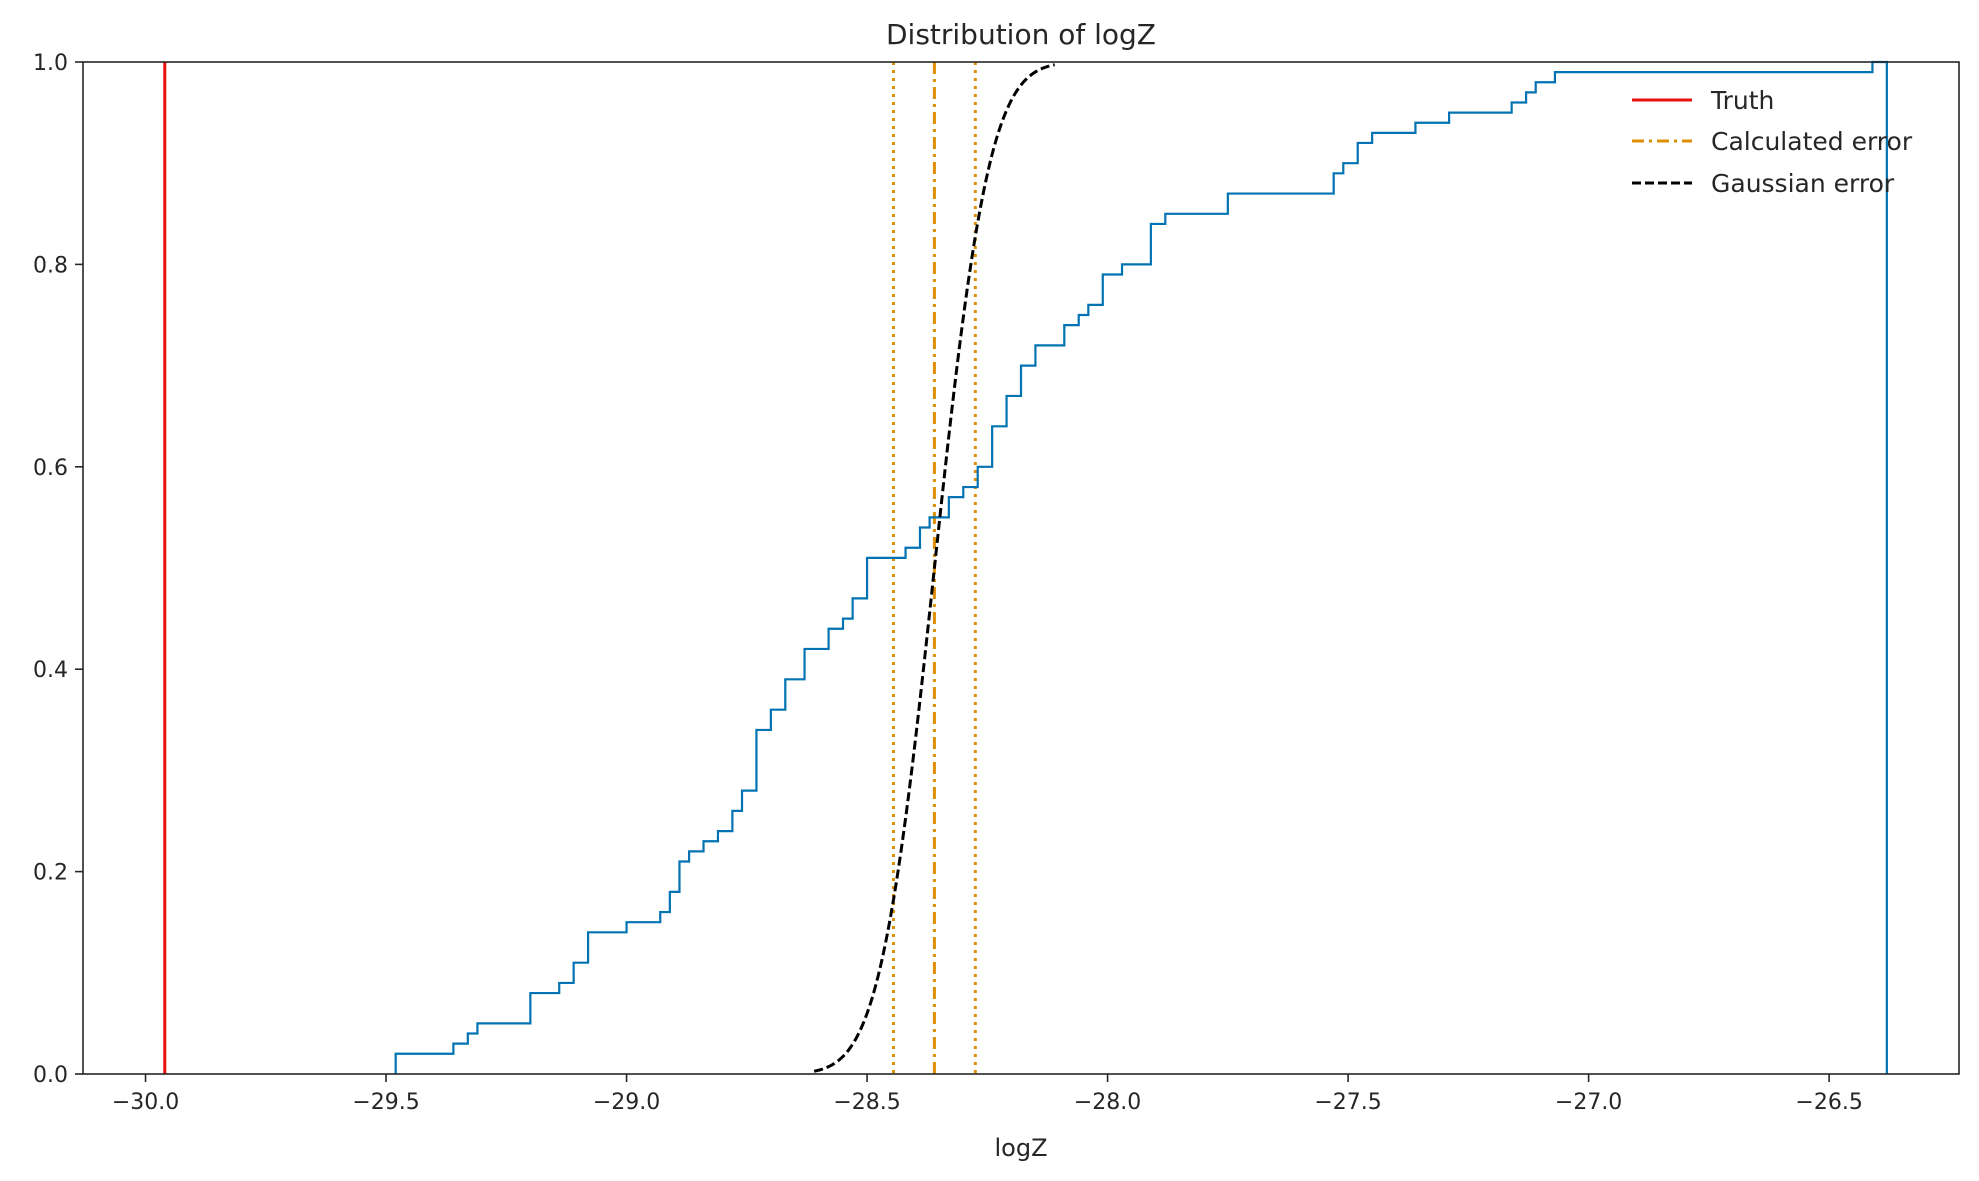  Describe the element at coordinates (1742, 100) in the screenshot. I see `legend-label-truth: Truth` at that location.